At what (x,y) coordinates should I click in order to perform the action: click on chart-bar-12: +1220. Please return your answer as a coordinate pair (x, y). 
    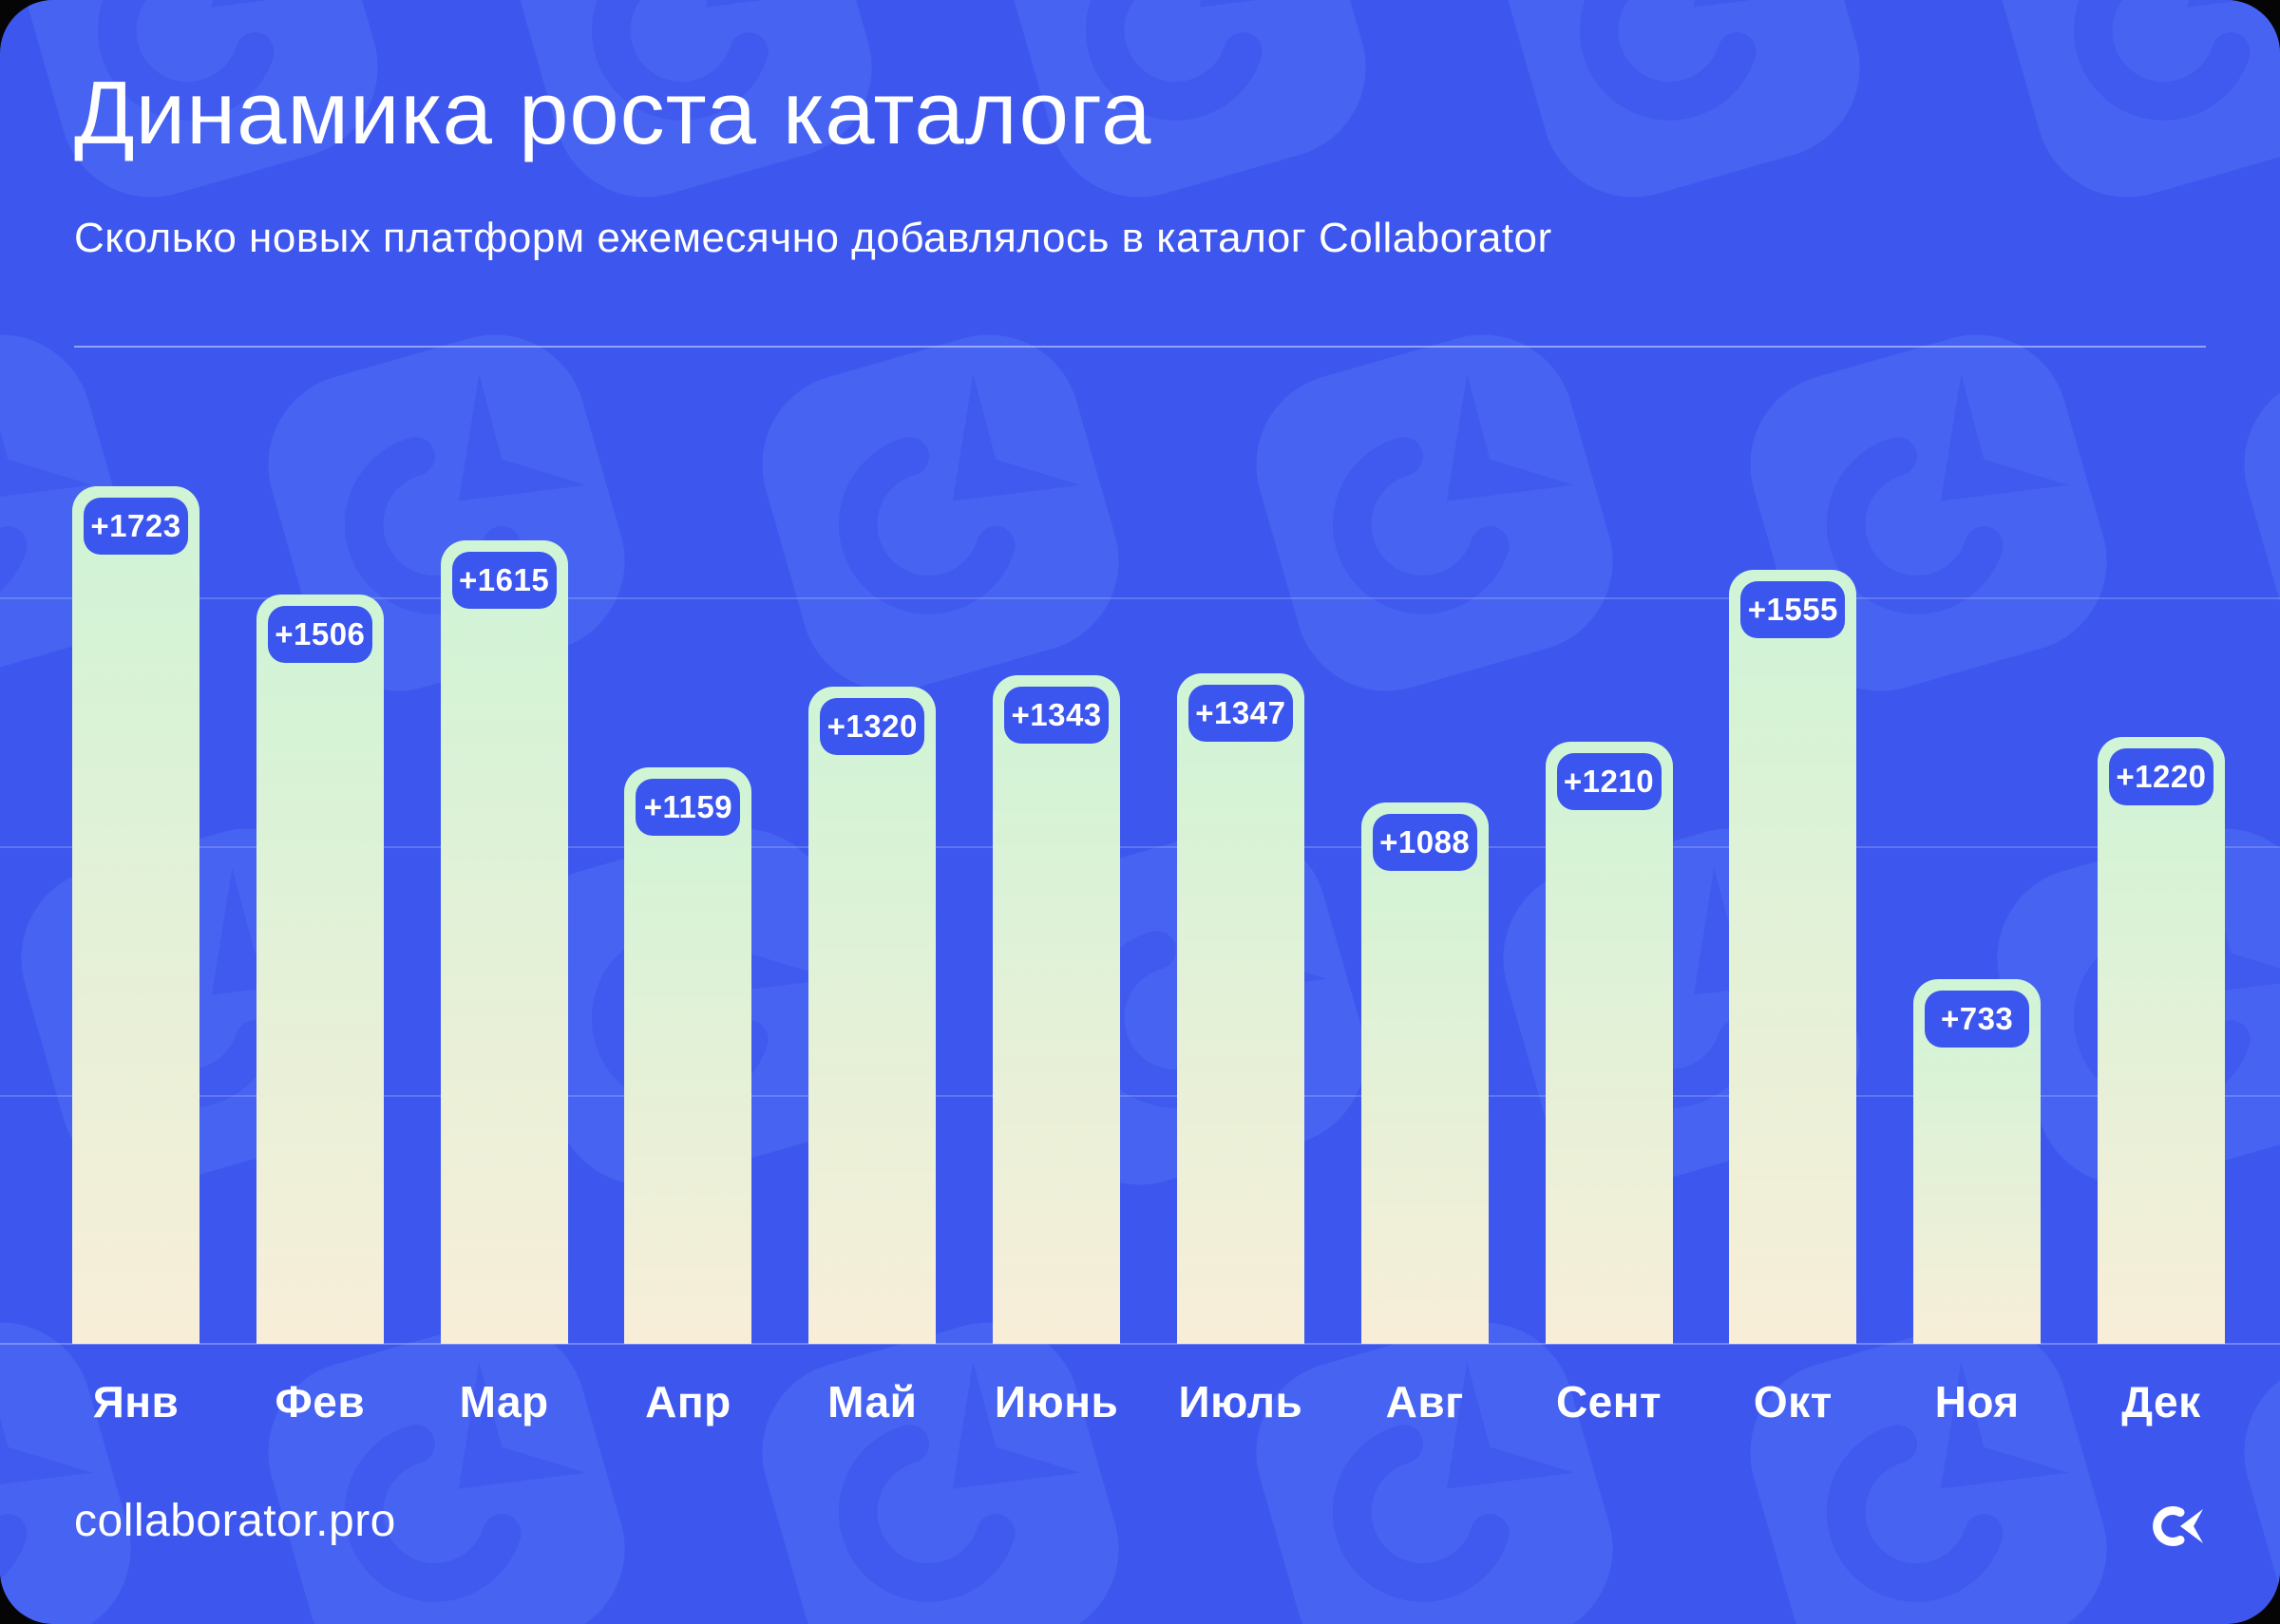
    Looking at the image, I should click on (2161, 1040).